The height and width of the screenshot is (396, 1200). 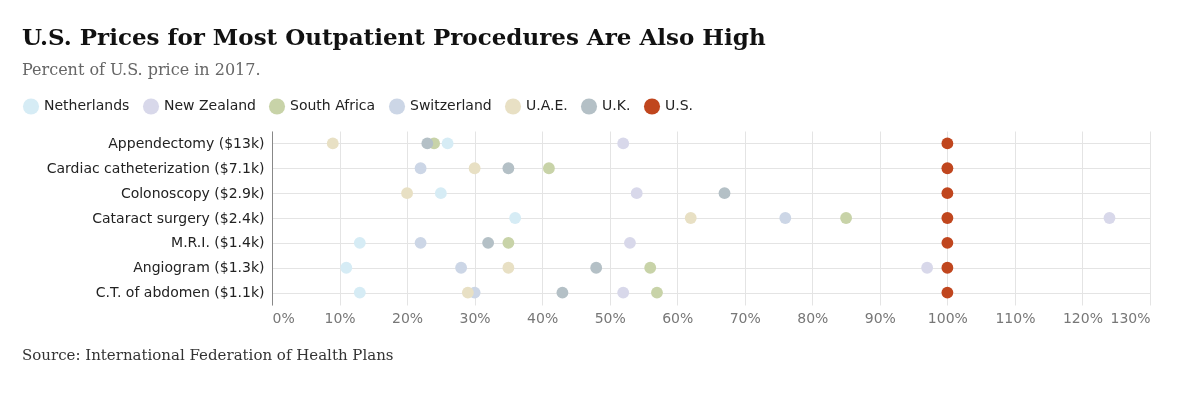 What do you see at coordinates (947, 317) in the screenshot?
I see `x-tick-label: 100%` at bounding box center [947, 317].